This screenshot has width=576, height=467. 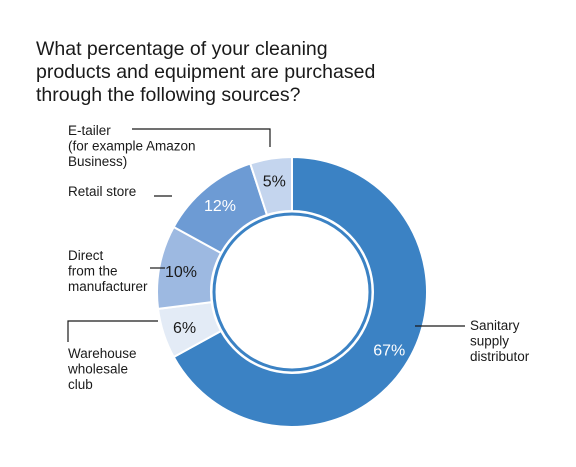 I want to click on category-label-retail-store: Retail store, so click(x=120, y=191).